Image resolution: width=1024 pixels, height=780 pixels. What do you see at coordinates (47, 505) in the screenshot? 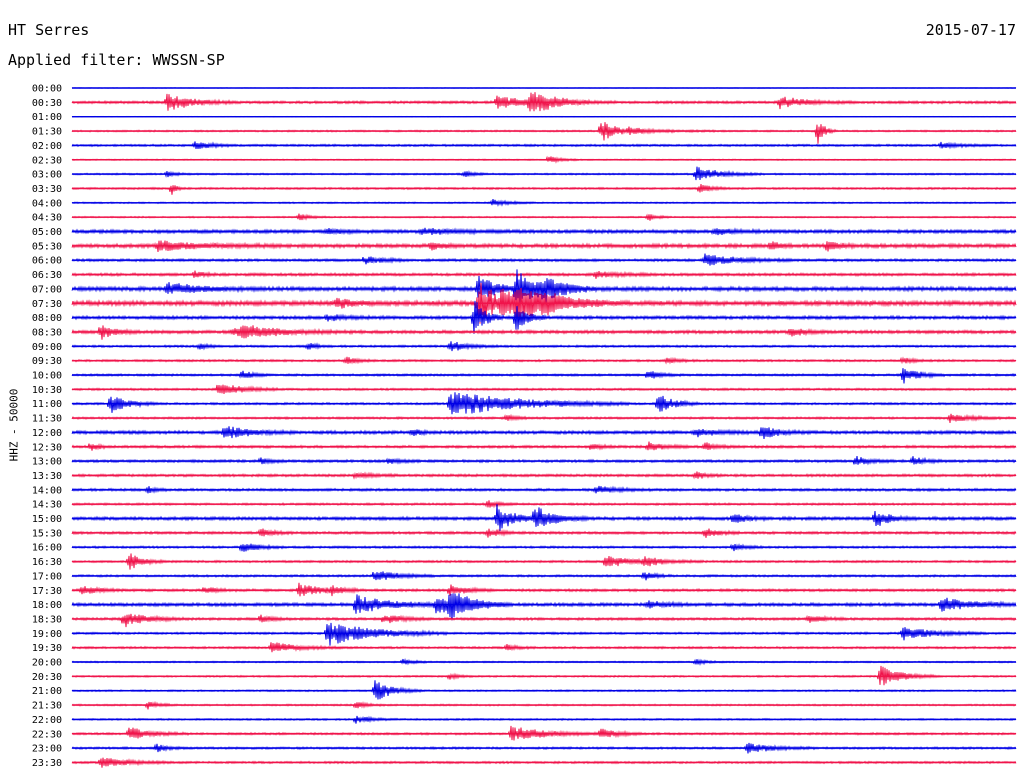
I see `time-tick-label: 14:30` at bounding box center [47, 505].